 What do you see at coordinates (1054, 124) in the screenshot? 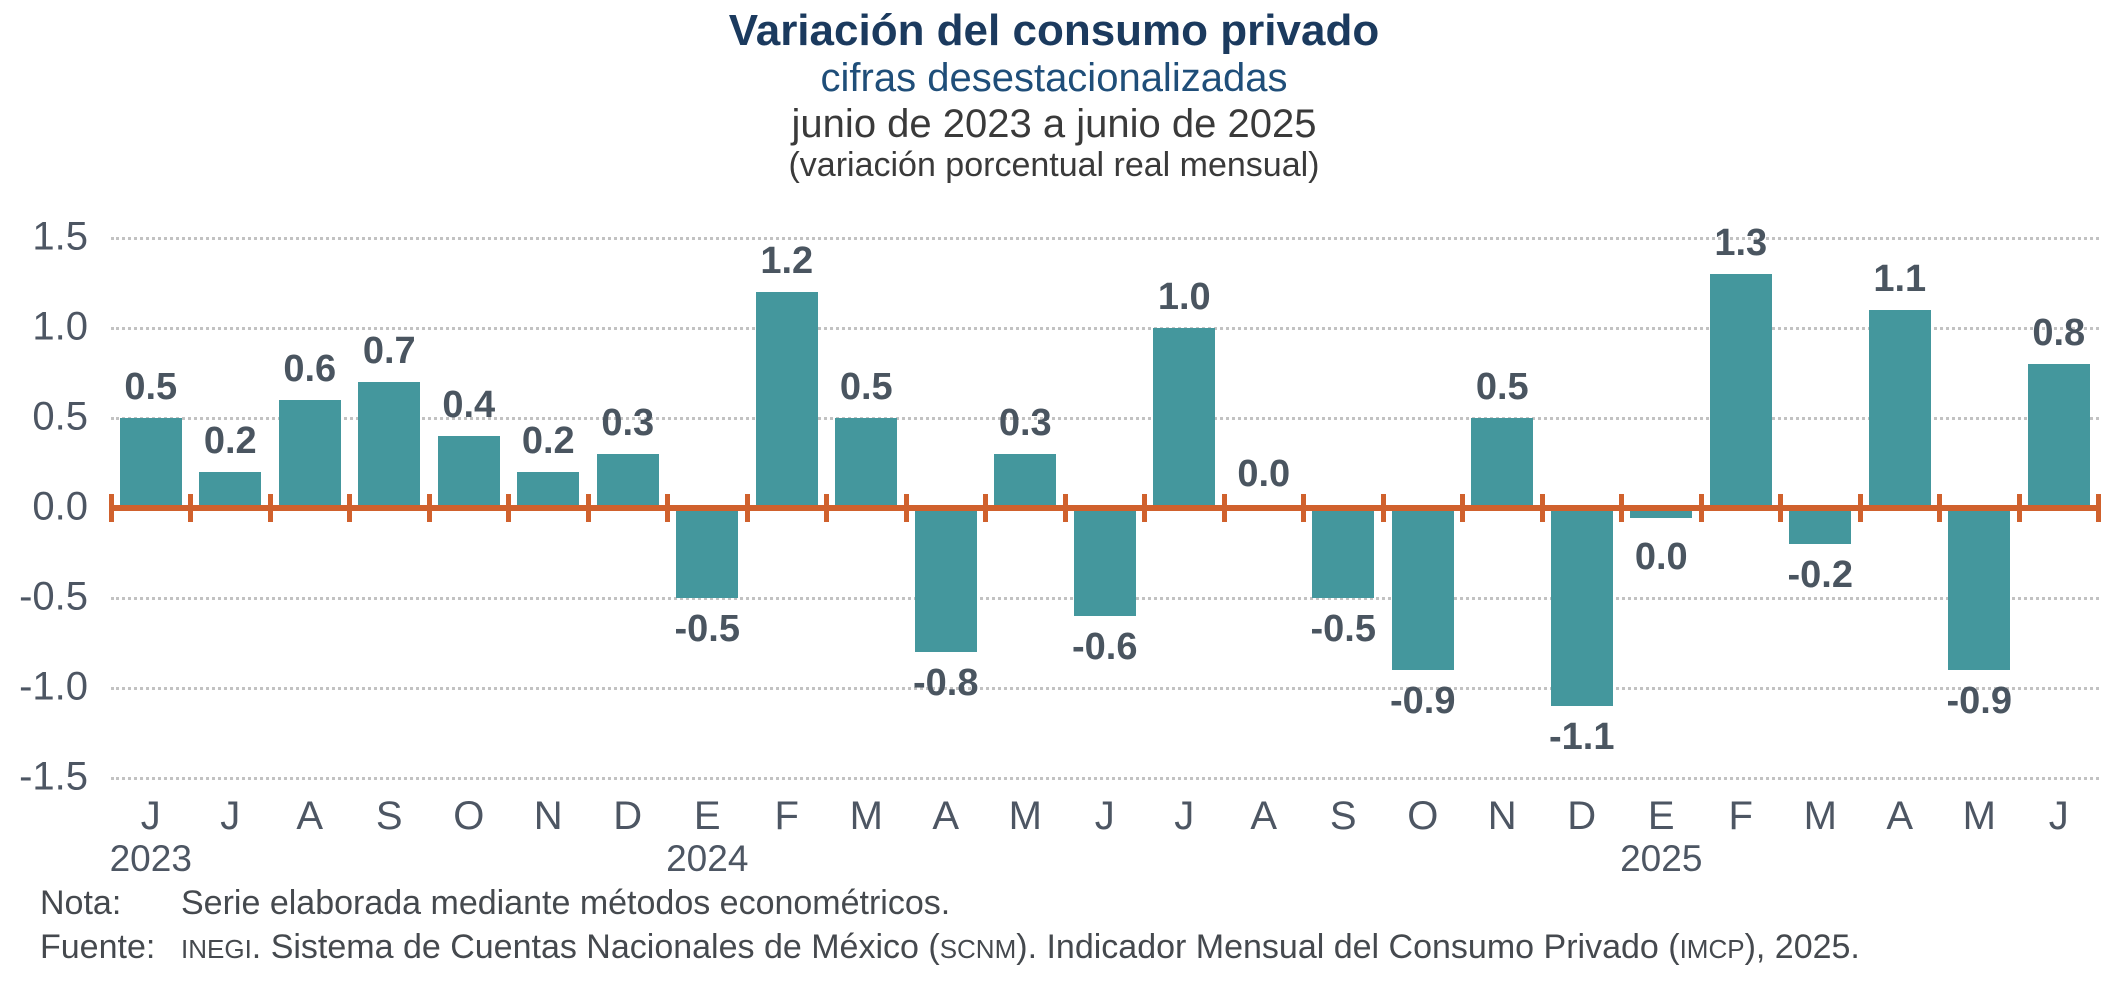
I see `chart-subtitle-period: junio de 2023 a junio de 2025` at bounding box center [1054, 124].